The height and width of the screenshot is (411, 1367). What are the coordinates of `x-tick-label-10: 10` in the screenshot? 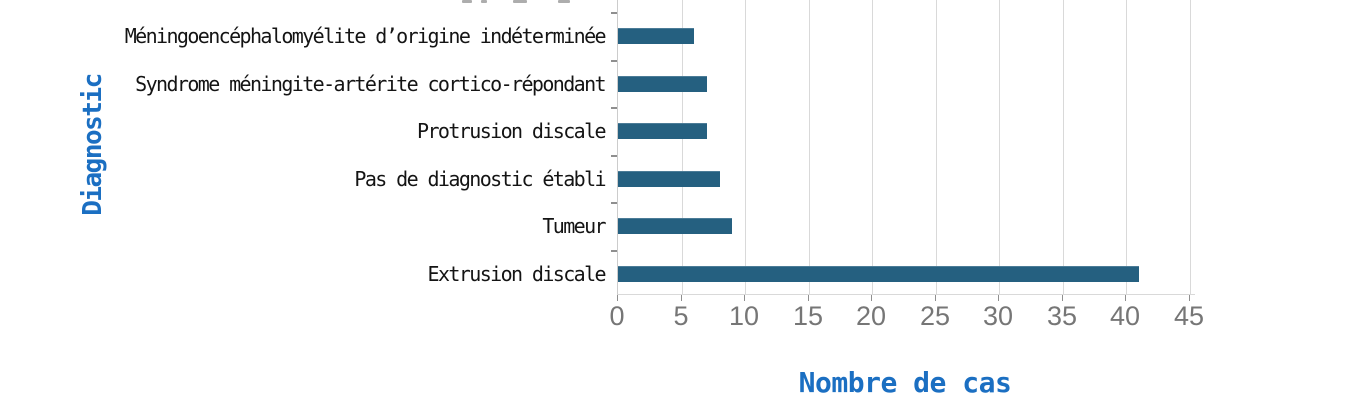 It's located at (744, 316).